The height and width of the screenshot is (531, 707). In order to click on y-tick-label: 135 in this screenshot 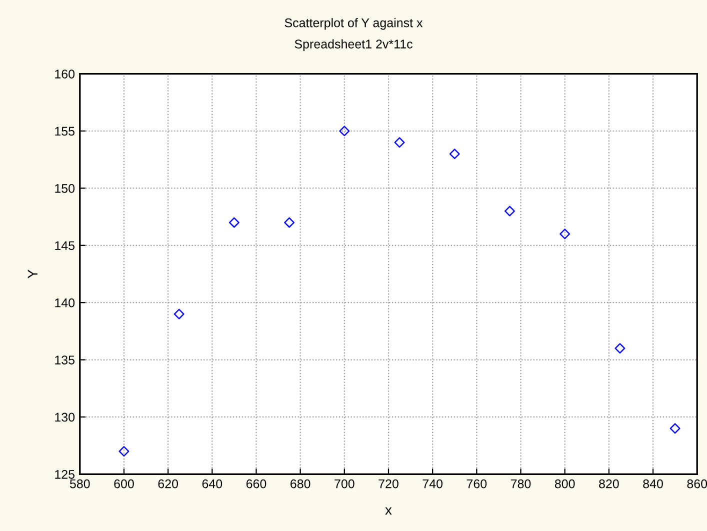, I will do `click(65, 360)`.